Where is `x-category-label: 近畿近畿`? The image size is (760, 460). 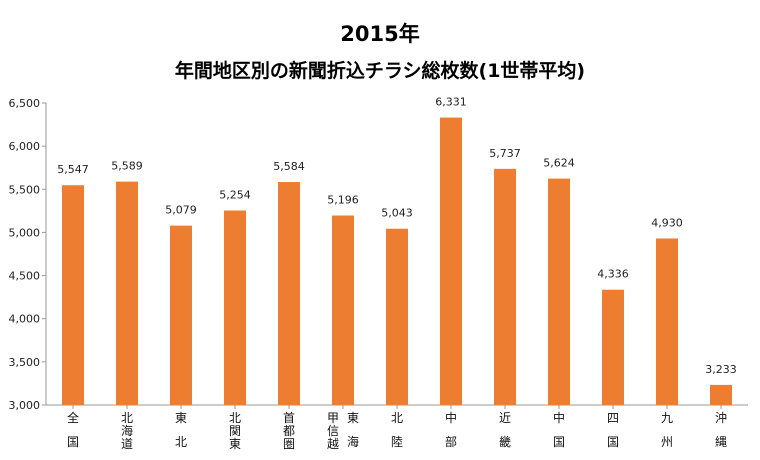 x-category-label: 近畿近畿 is located at coordinates (505, 430).